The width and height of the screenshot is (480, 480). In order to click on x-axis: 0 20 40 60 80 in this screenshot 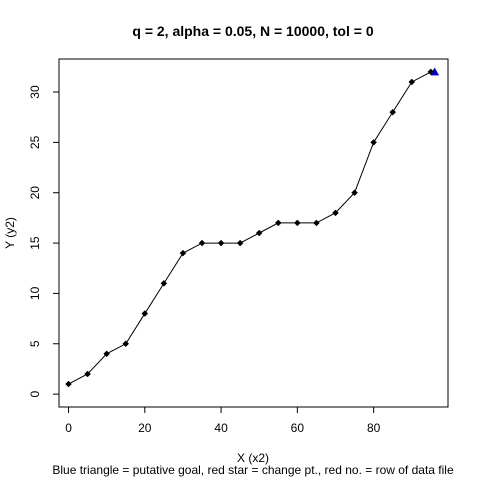, I will do `click(223, 421)`.